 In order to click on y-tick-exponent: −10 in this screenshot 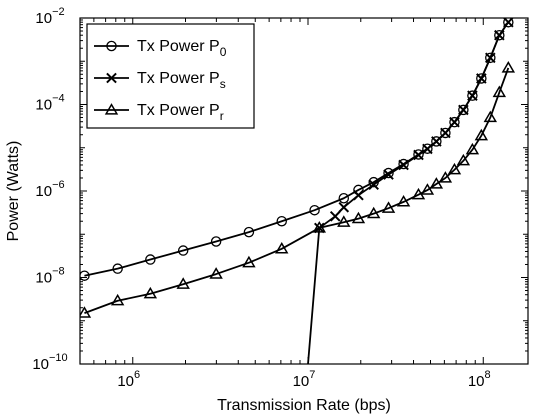, I will do `click(58, 358)`.